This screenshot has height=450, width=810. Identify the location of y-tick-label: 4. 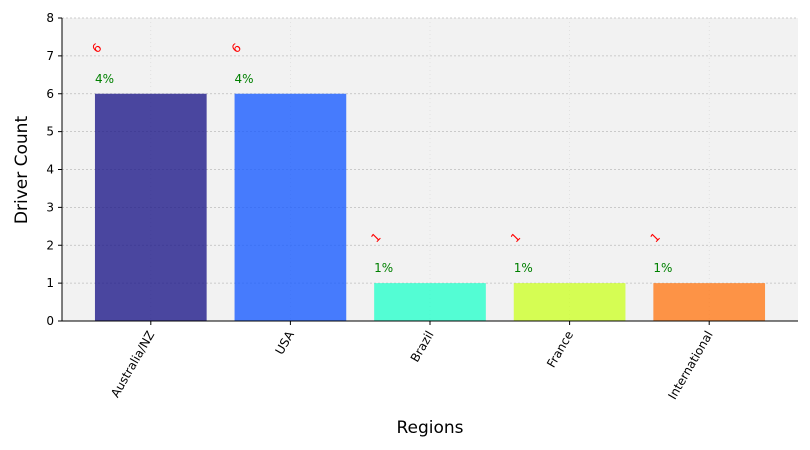
(50, 170).